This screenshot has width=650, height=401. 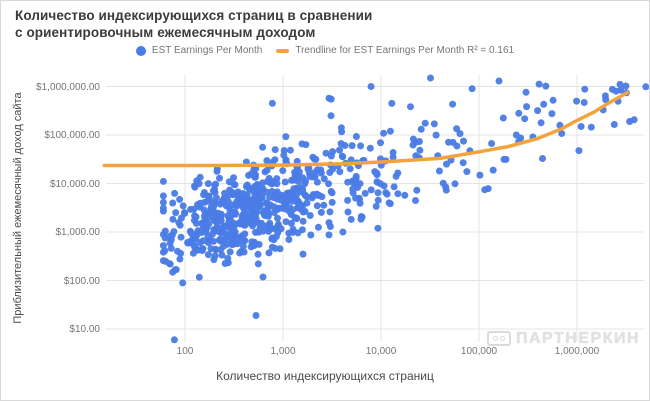 What do you see at coordinates (78, 232) in the screenshot?
I see `y-tick-label: $1,000.00` at bounding box center [78, 232].